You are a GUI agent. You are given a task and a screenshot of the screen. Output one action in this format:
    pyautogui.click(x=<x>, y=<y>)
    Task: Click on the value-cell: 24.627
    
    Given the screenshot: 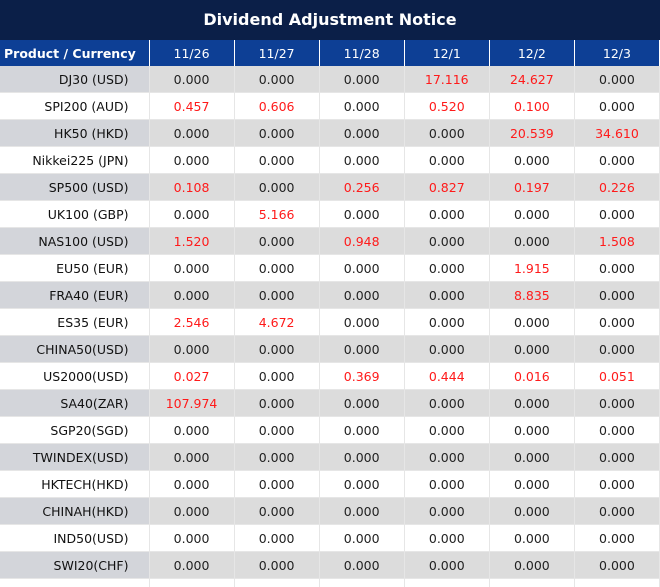 What is the action you would take?
    pyautogui.click(x=532, y=79)
    